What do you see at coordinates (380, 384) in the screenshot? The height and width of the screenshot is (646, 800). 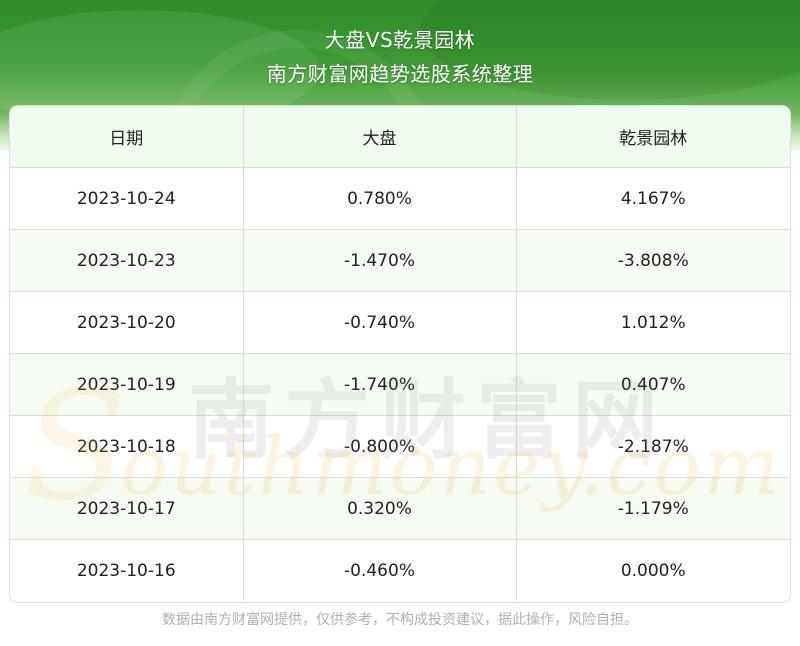 I see `market-change-cell: -1.740%` at bounding box center [380, 384].